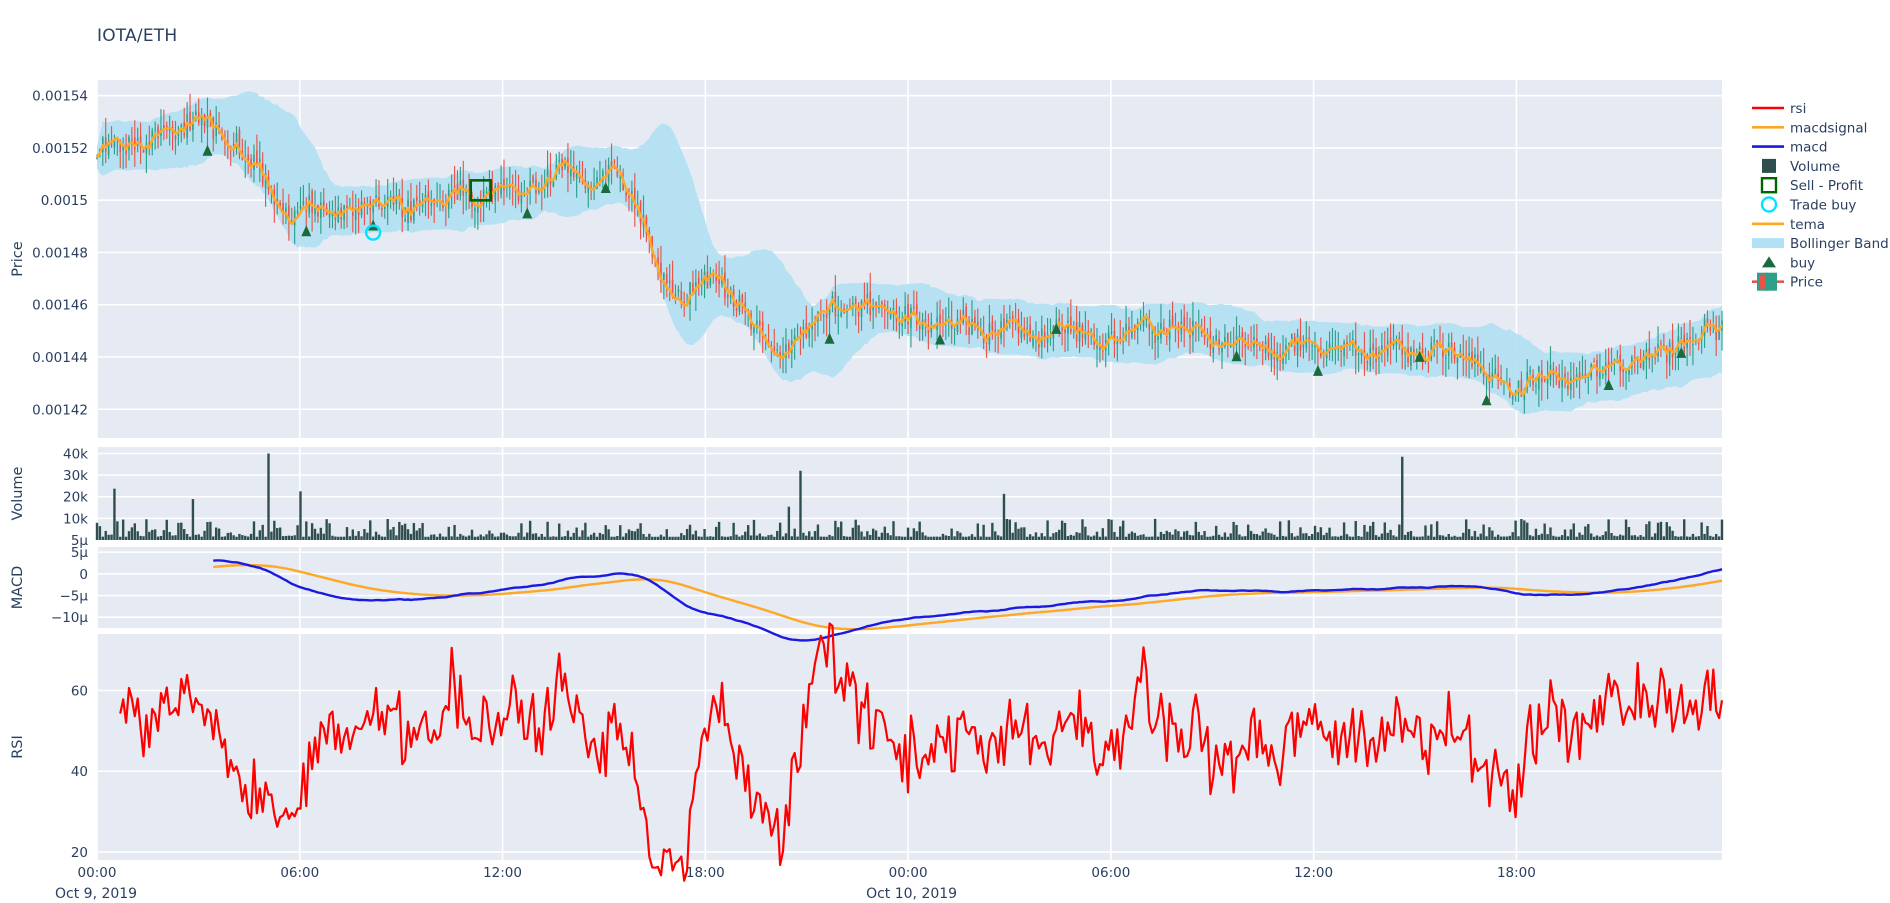  Describe the element at coordinates (1822, 206) in the screenshot. I see `legend-label: Trade buy` at that location.